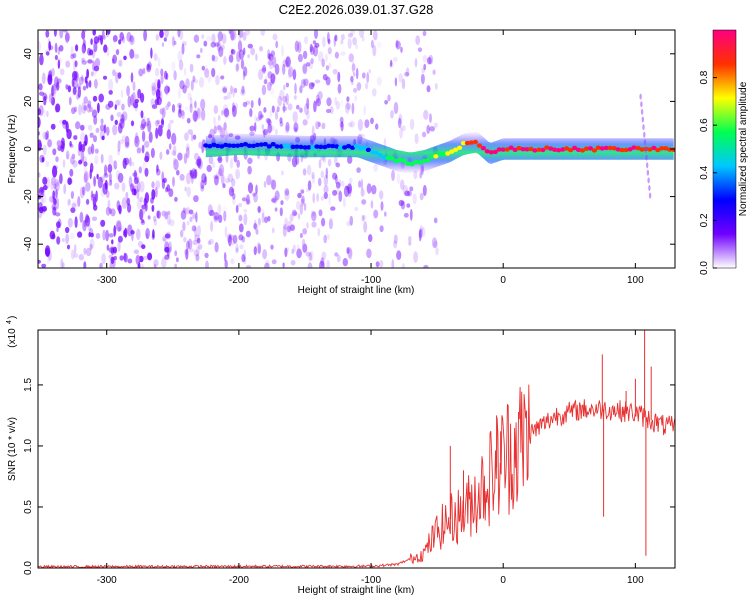 The height and width of the screenshot is (600, 750). What do you see at coordinates (12, 338) in the screenshot?
I see `snr-multiplier-base: (x10` at bounding box center [12, 338].